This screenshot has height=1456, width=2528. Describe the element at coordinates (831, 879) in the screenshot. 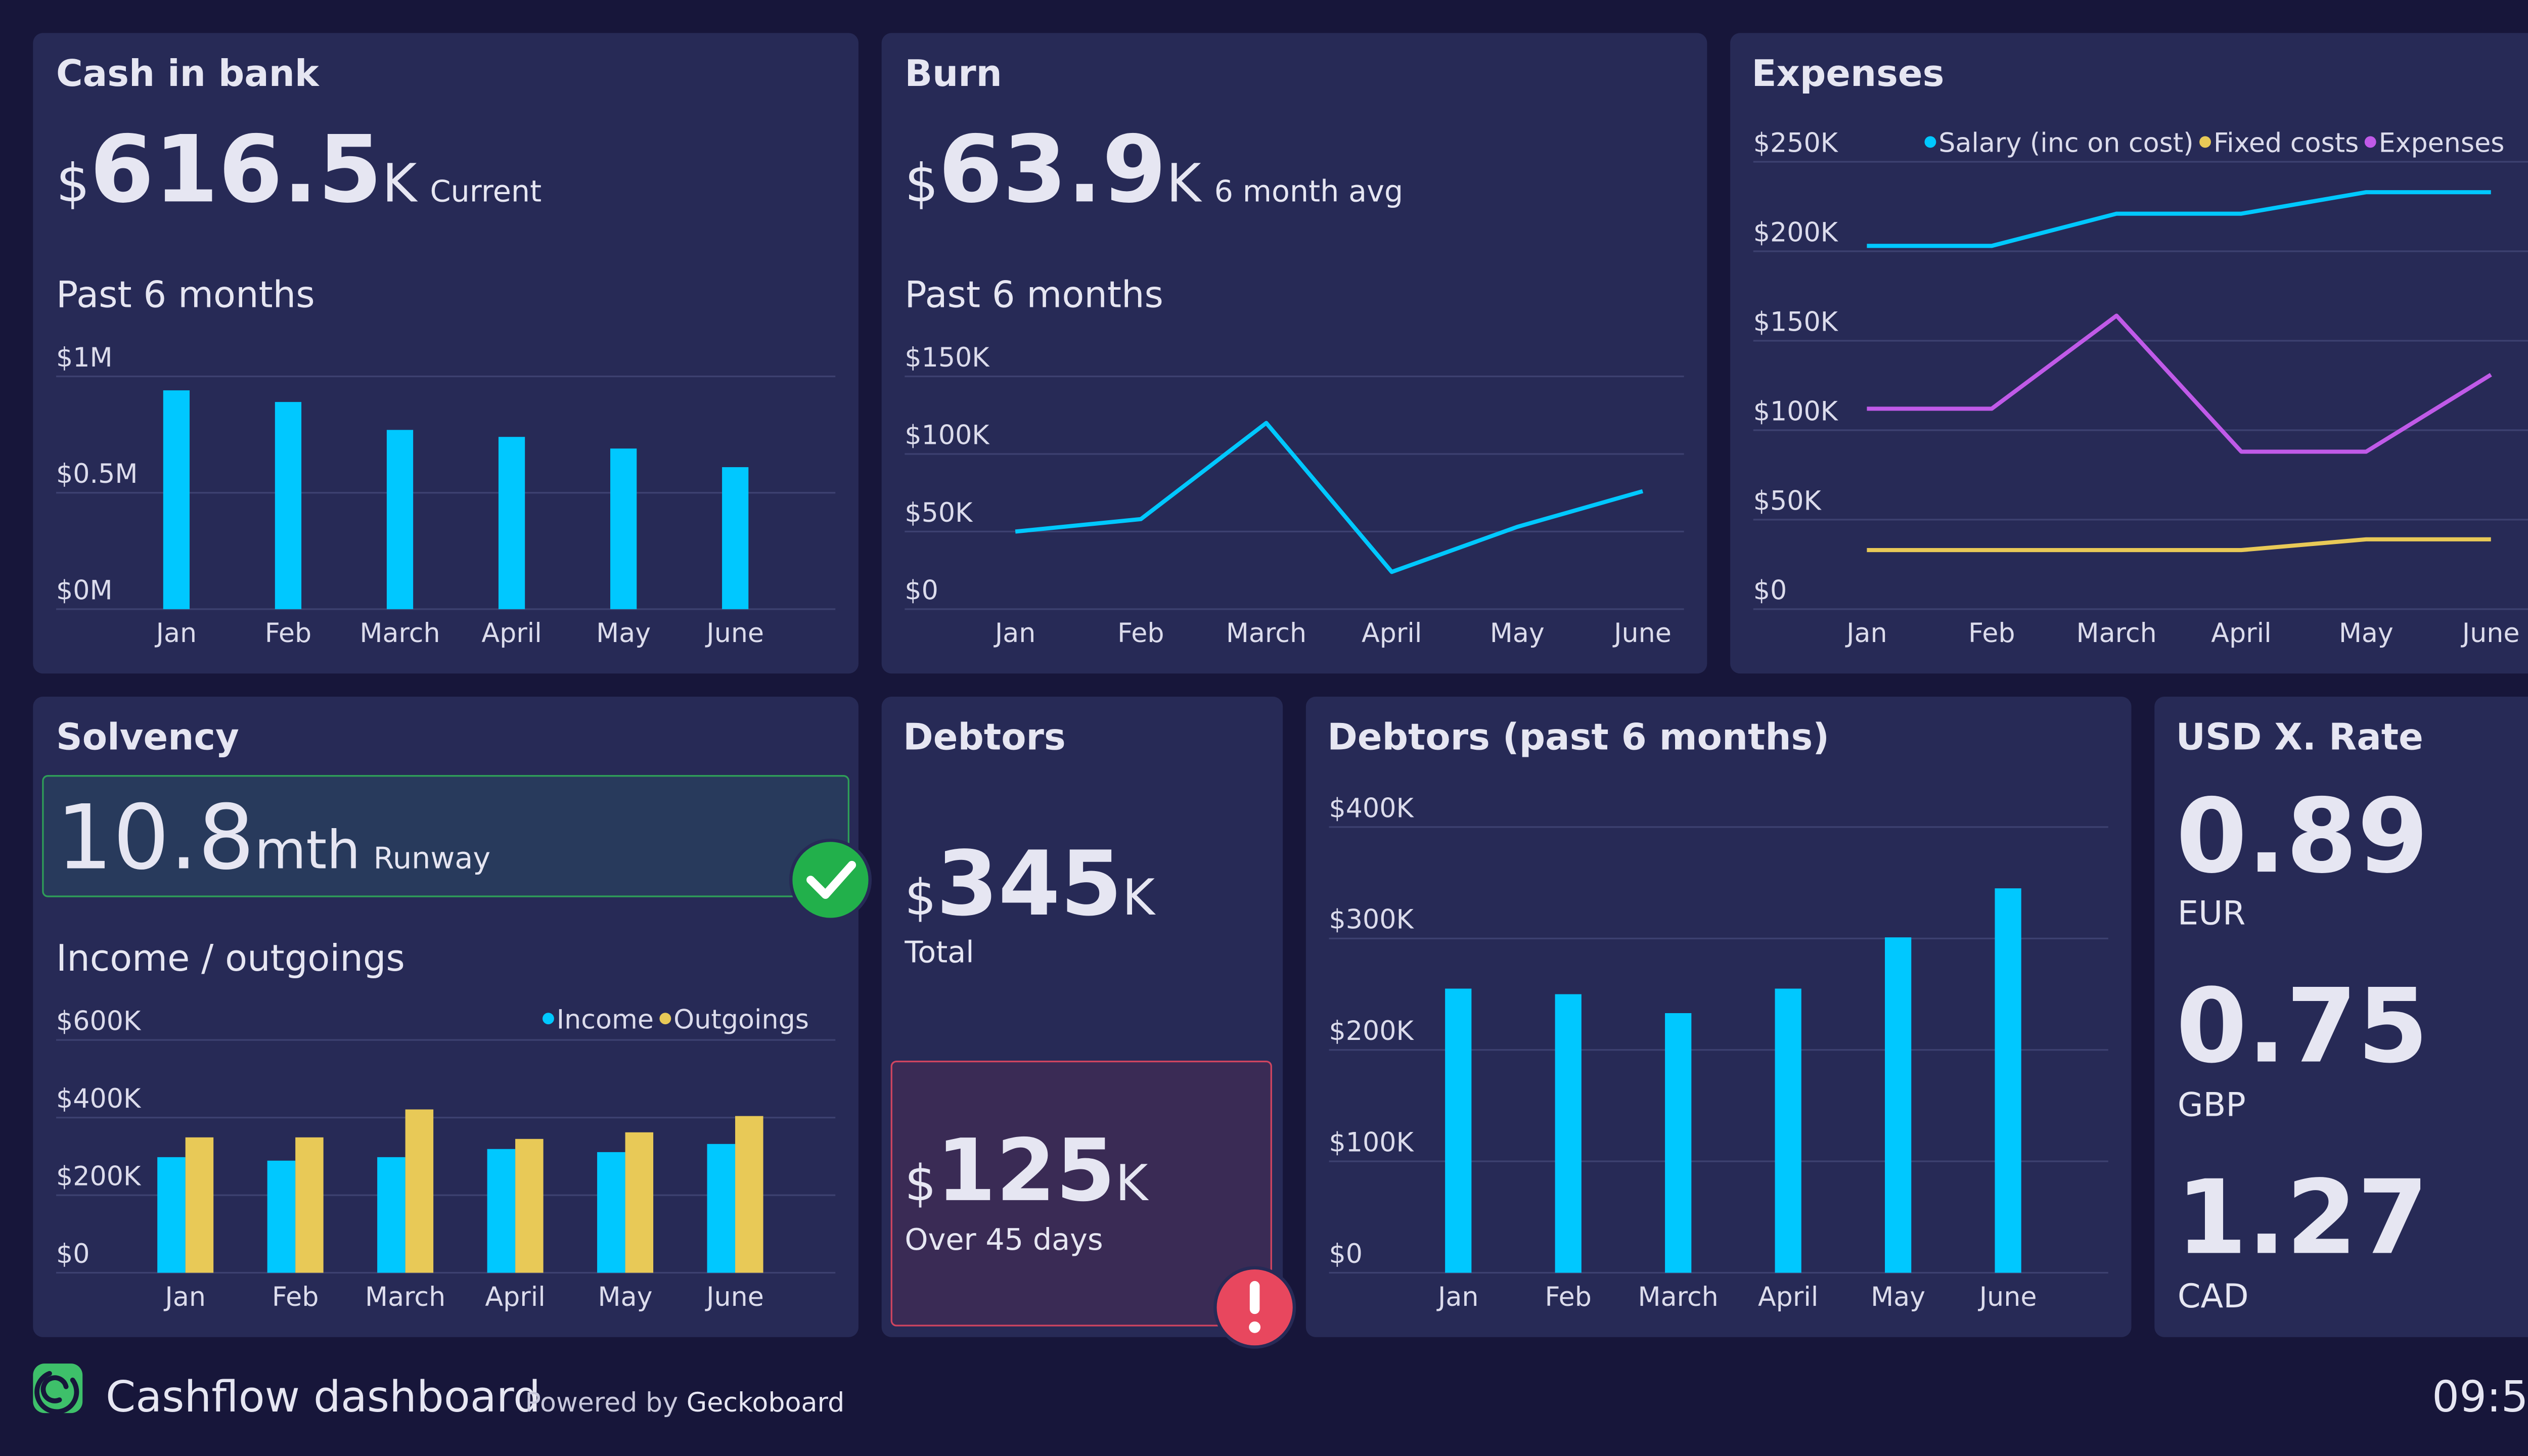

I see `check-mark` at that location.